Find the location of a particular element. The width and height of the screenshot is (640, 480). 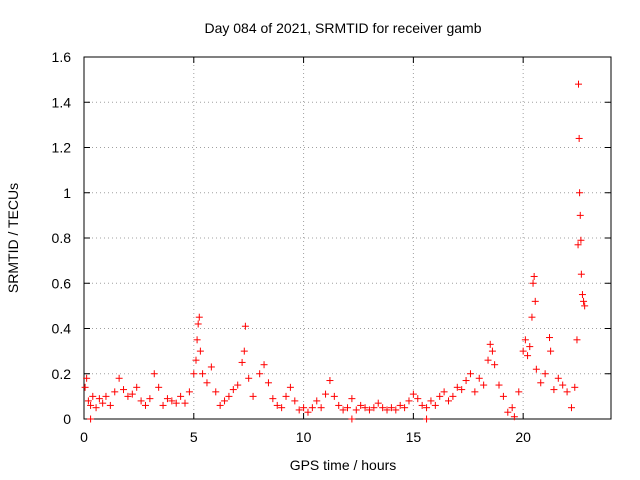

x-tick-label: 20 is located at coordinates (523, 437).